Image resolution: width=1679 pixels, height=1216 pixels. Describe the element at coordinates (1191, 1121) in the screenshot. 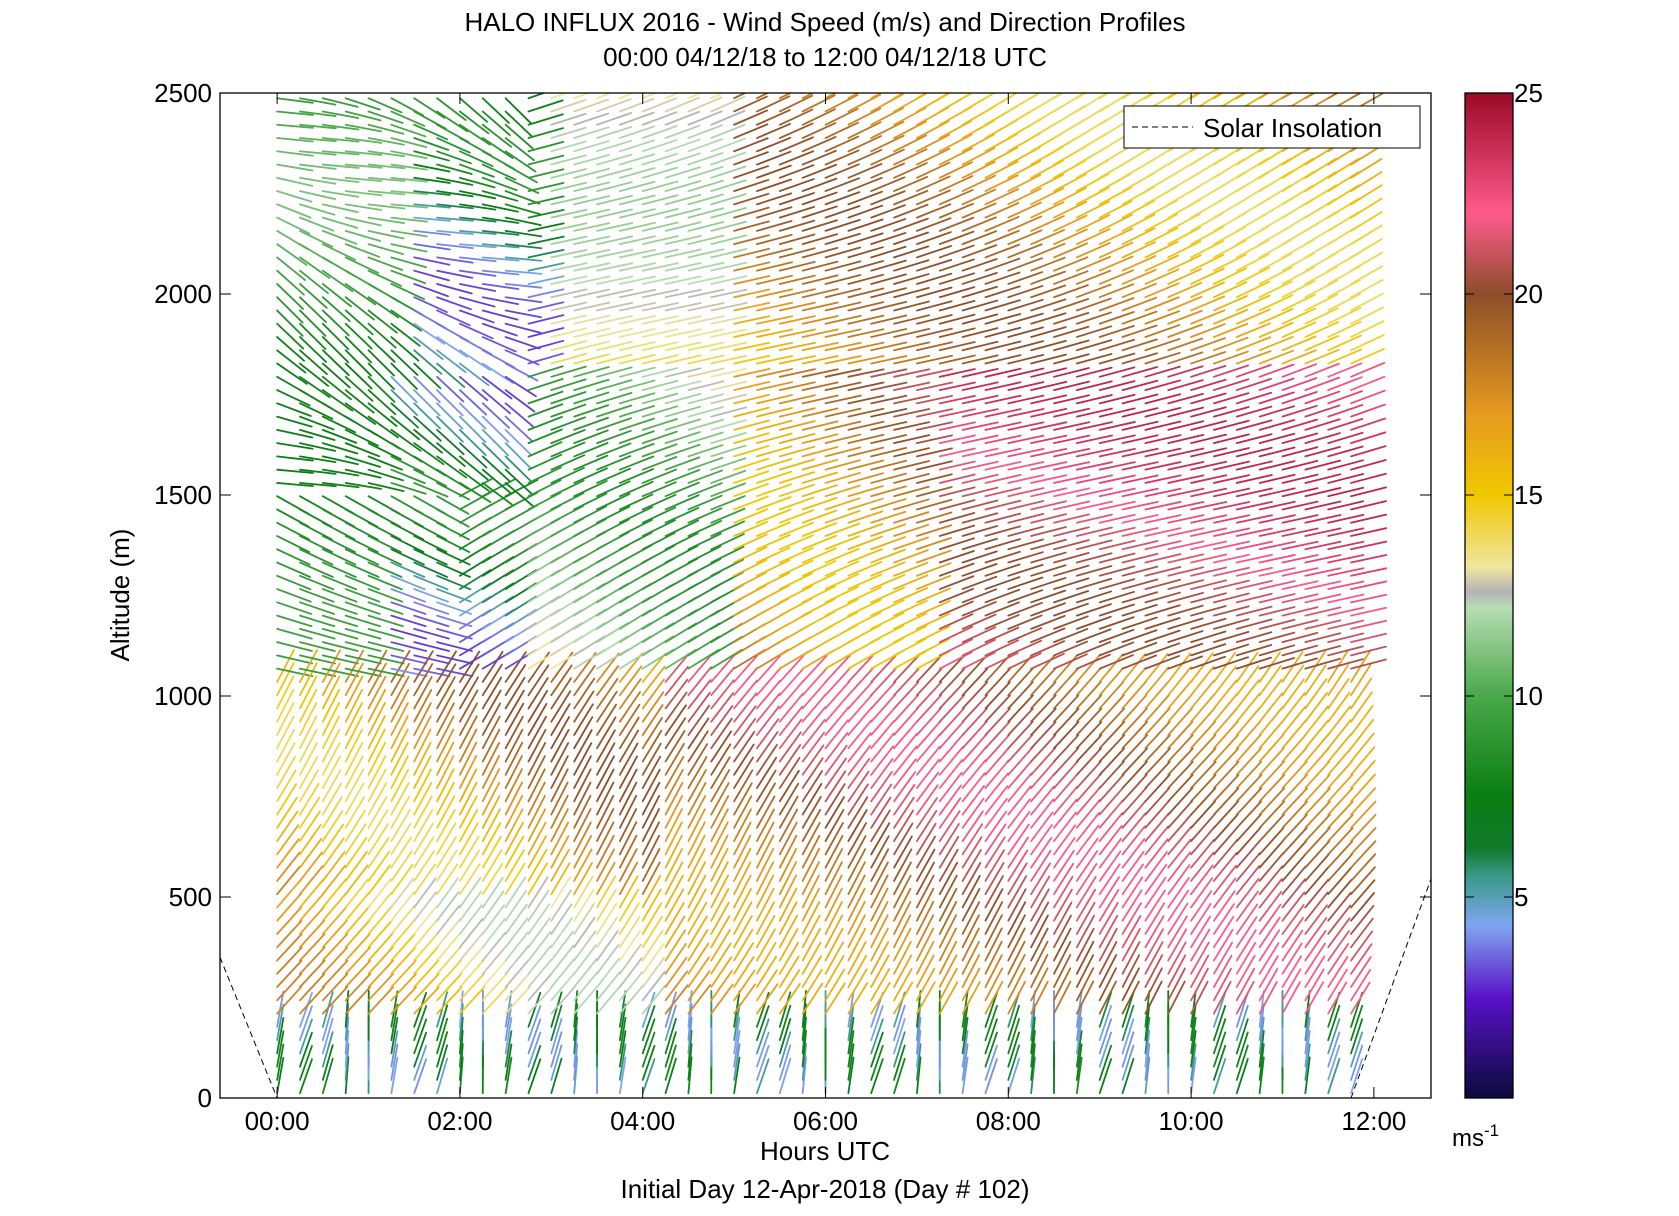

I see `x-tick-label: 10:00` at that location.